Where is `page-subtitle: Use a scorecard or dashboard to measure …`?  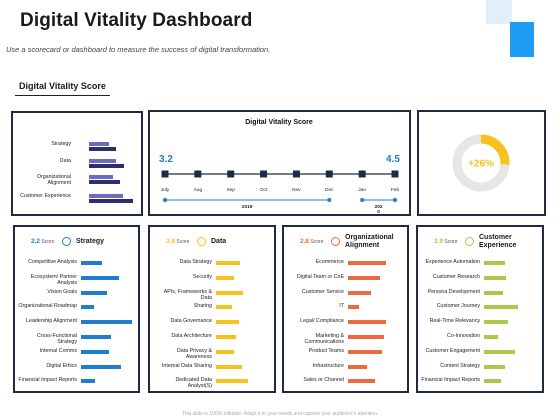 page-subtitle: Use a scorecard or dashboard to measure … is located at coordinates (138, 49).